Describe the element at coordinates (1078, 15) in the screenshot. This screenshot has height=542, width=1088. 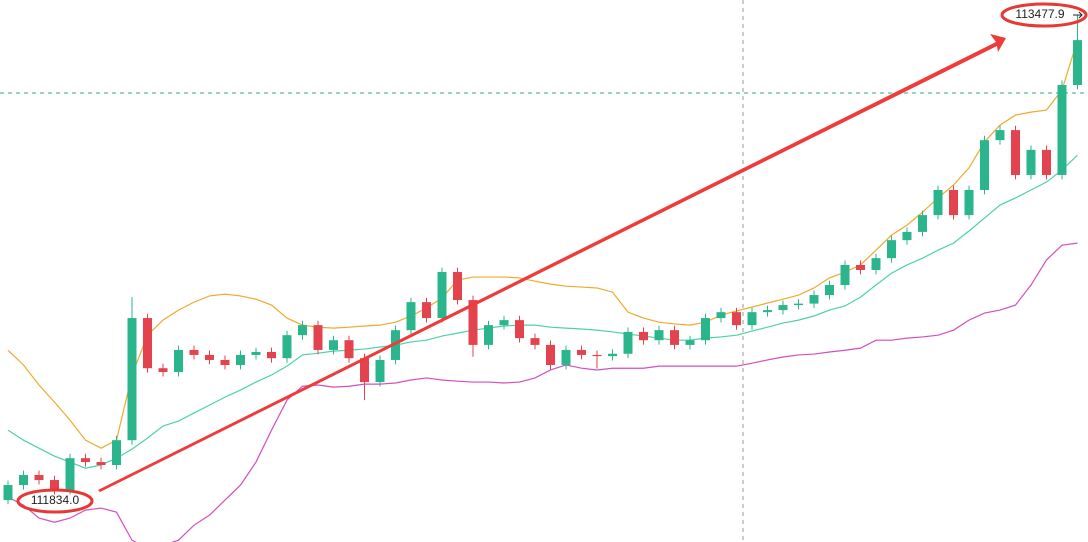
I see `label-arrow` at that location.